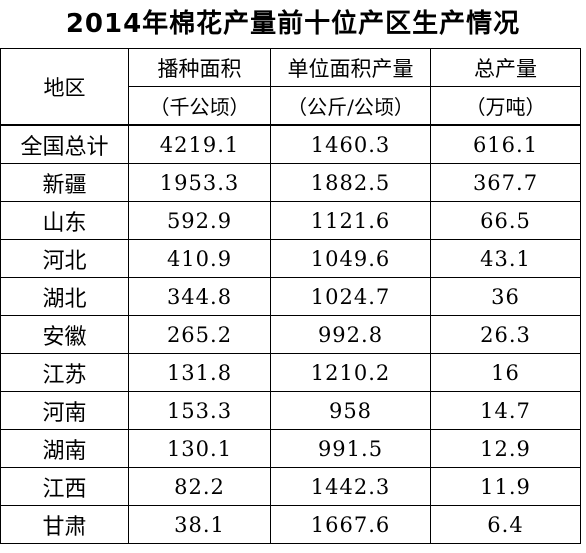 This screenshot has height=553, width=586. Describe the element at coordinates (350, 67) in the screenshot. I see `yield-header: 单位面积产量` at that location.